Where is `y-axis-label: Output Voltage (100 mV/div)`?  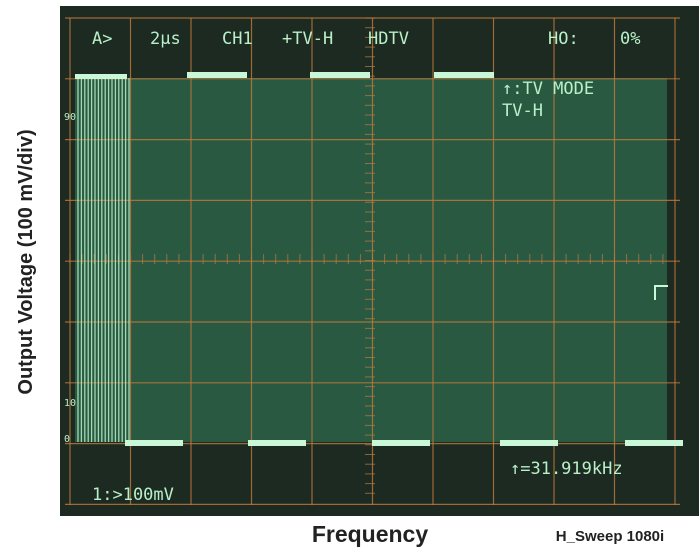 y-axis-label: Output Voltage (100 mV/div) is located at coordinates (26, 261).